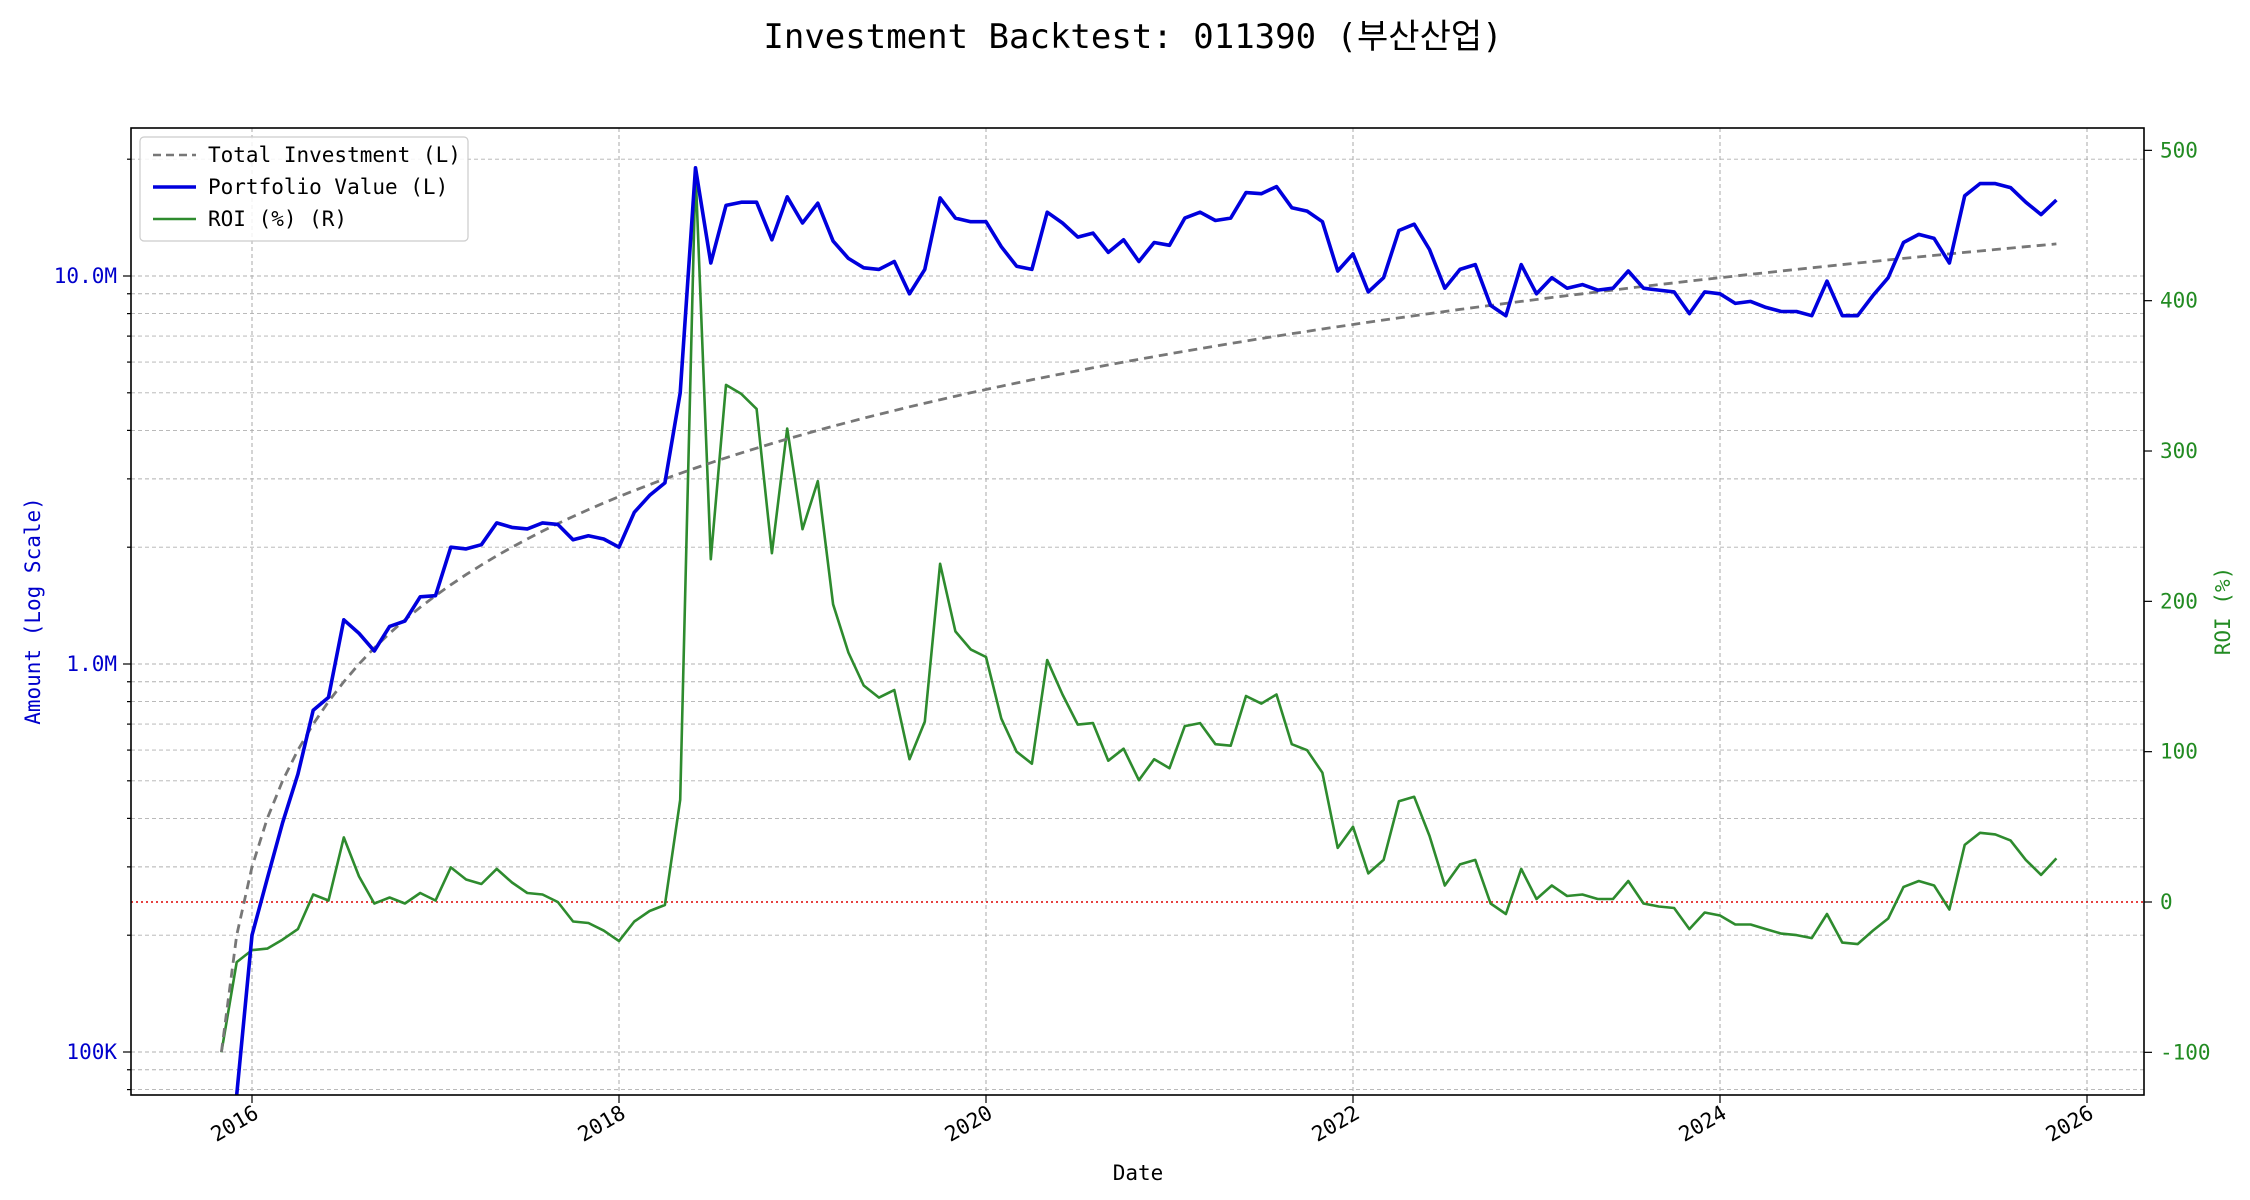 This screenshot has width=2250, height=1200. What do you see at coordinates (85, 276) in the screenshot?
I see `y-left-tick-label: 10.0M` at bounding box center [85, 276].